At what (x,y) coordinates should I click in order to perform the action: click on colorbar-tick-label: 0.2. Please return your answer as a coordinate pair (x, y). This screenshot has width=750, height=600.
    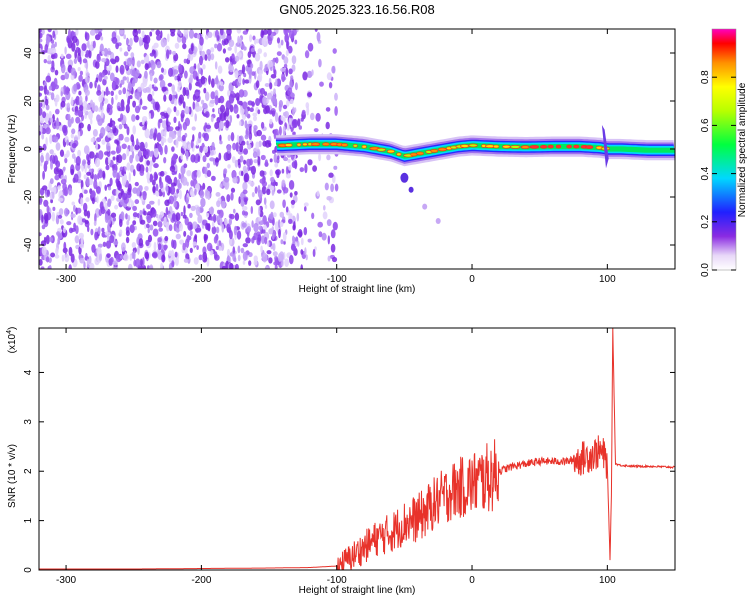
    Looking at the image, I should click on (705, 221).